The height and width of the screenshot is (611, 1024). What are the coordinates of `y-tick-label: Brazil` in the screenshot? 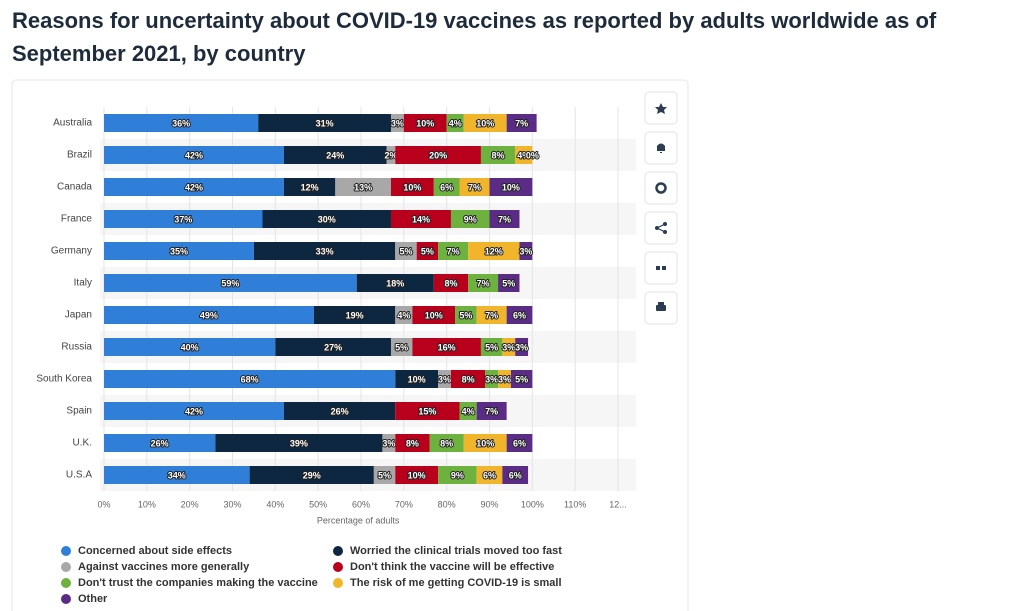 It's located at (79, 155).